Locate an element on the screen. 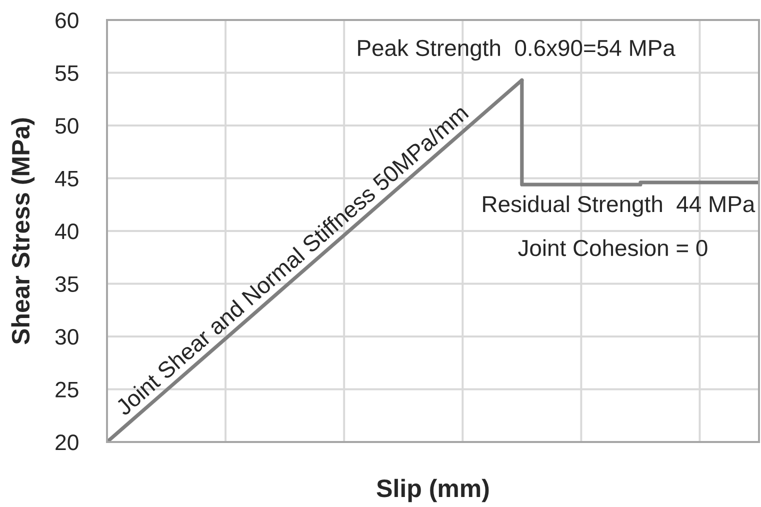  annotation: Joint Cohesion = 0 is located at coordinates (613, 247).